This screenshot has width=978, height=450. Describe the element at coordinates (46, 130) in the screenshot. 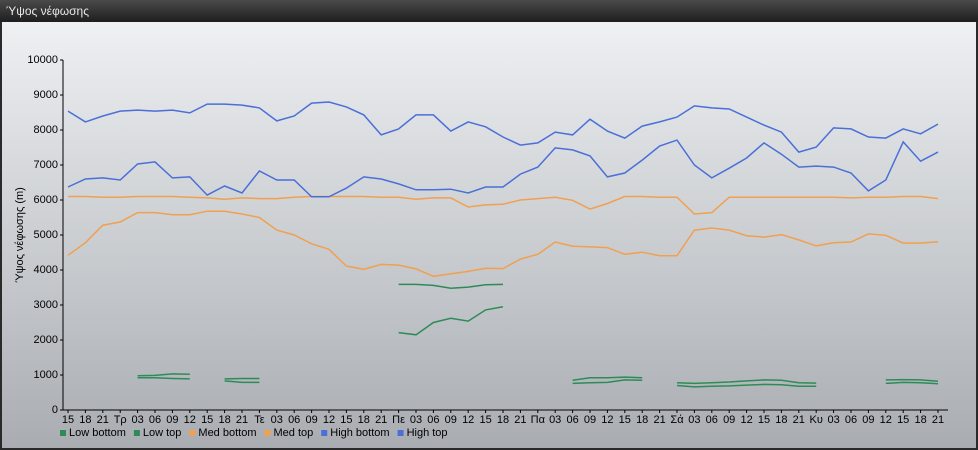

I see `y-tick-label: 8000` at that location.